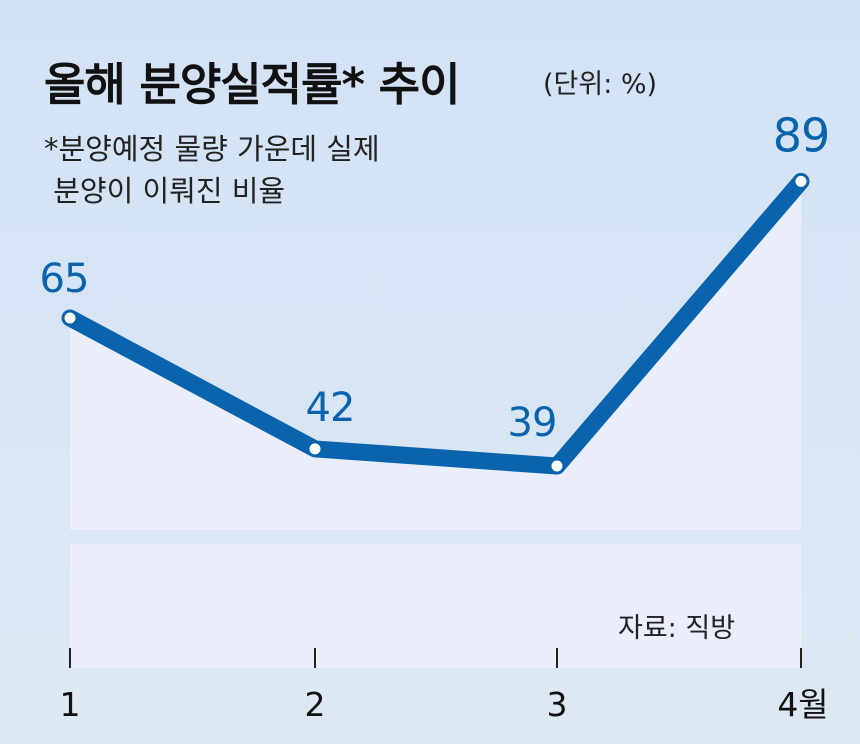  Describe the element at coordinates (64, 279) in the screenshot. I see `data-label: 65` at that location.